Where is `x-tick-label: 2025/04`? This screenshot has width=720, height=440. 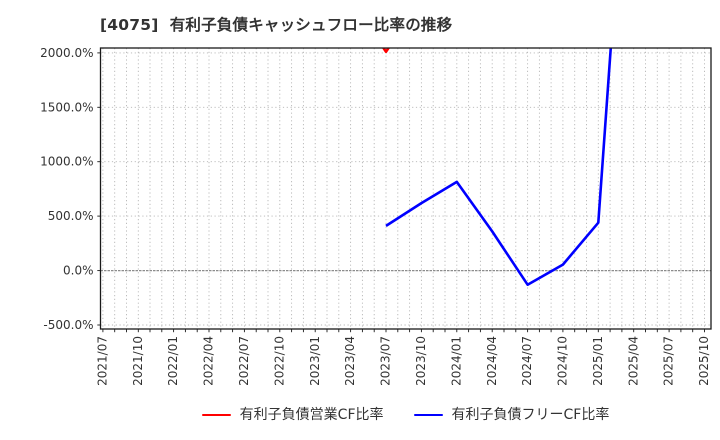
x-tick-label: 2025/04 is located at coordinates (633, 361).